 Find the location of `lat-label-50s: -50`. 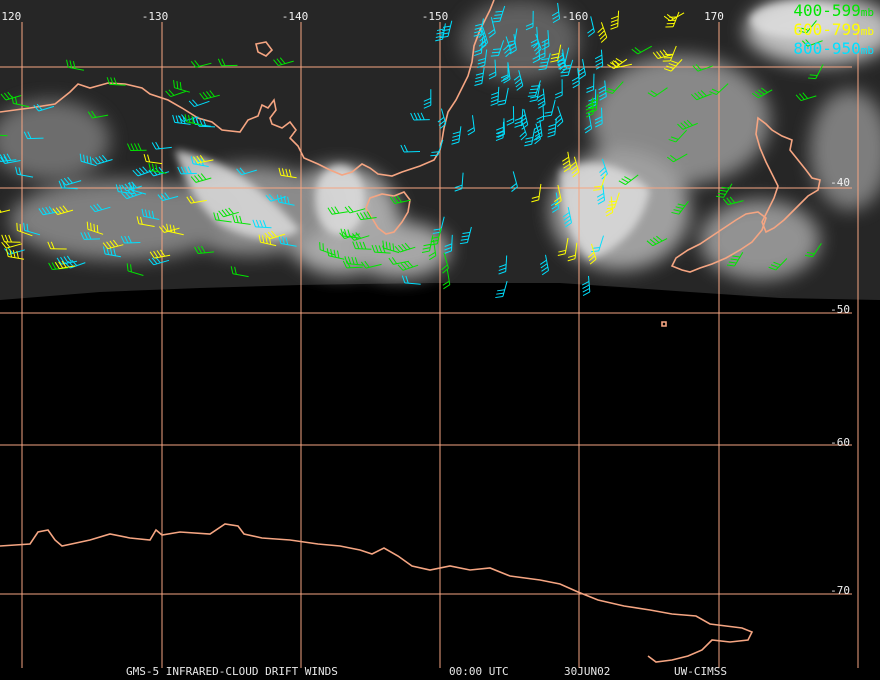

lat-label-50s: -50 is located at coordinates (840, 309).